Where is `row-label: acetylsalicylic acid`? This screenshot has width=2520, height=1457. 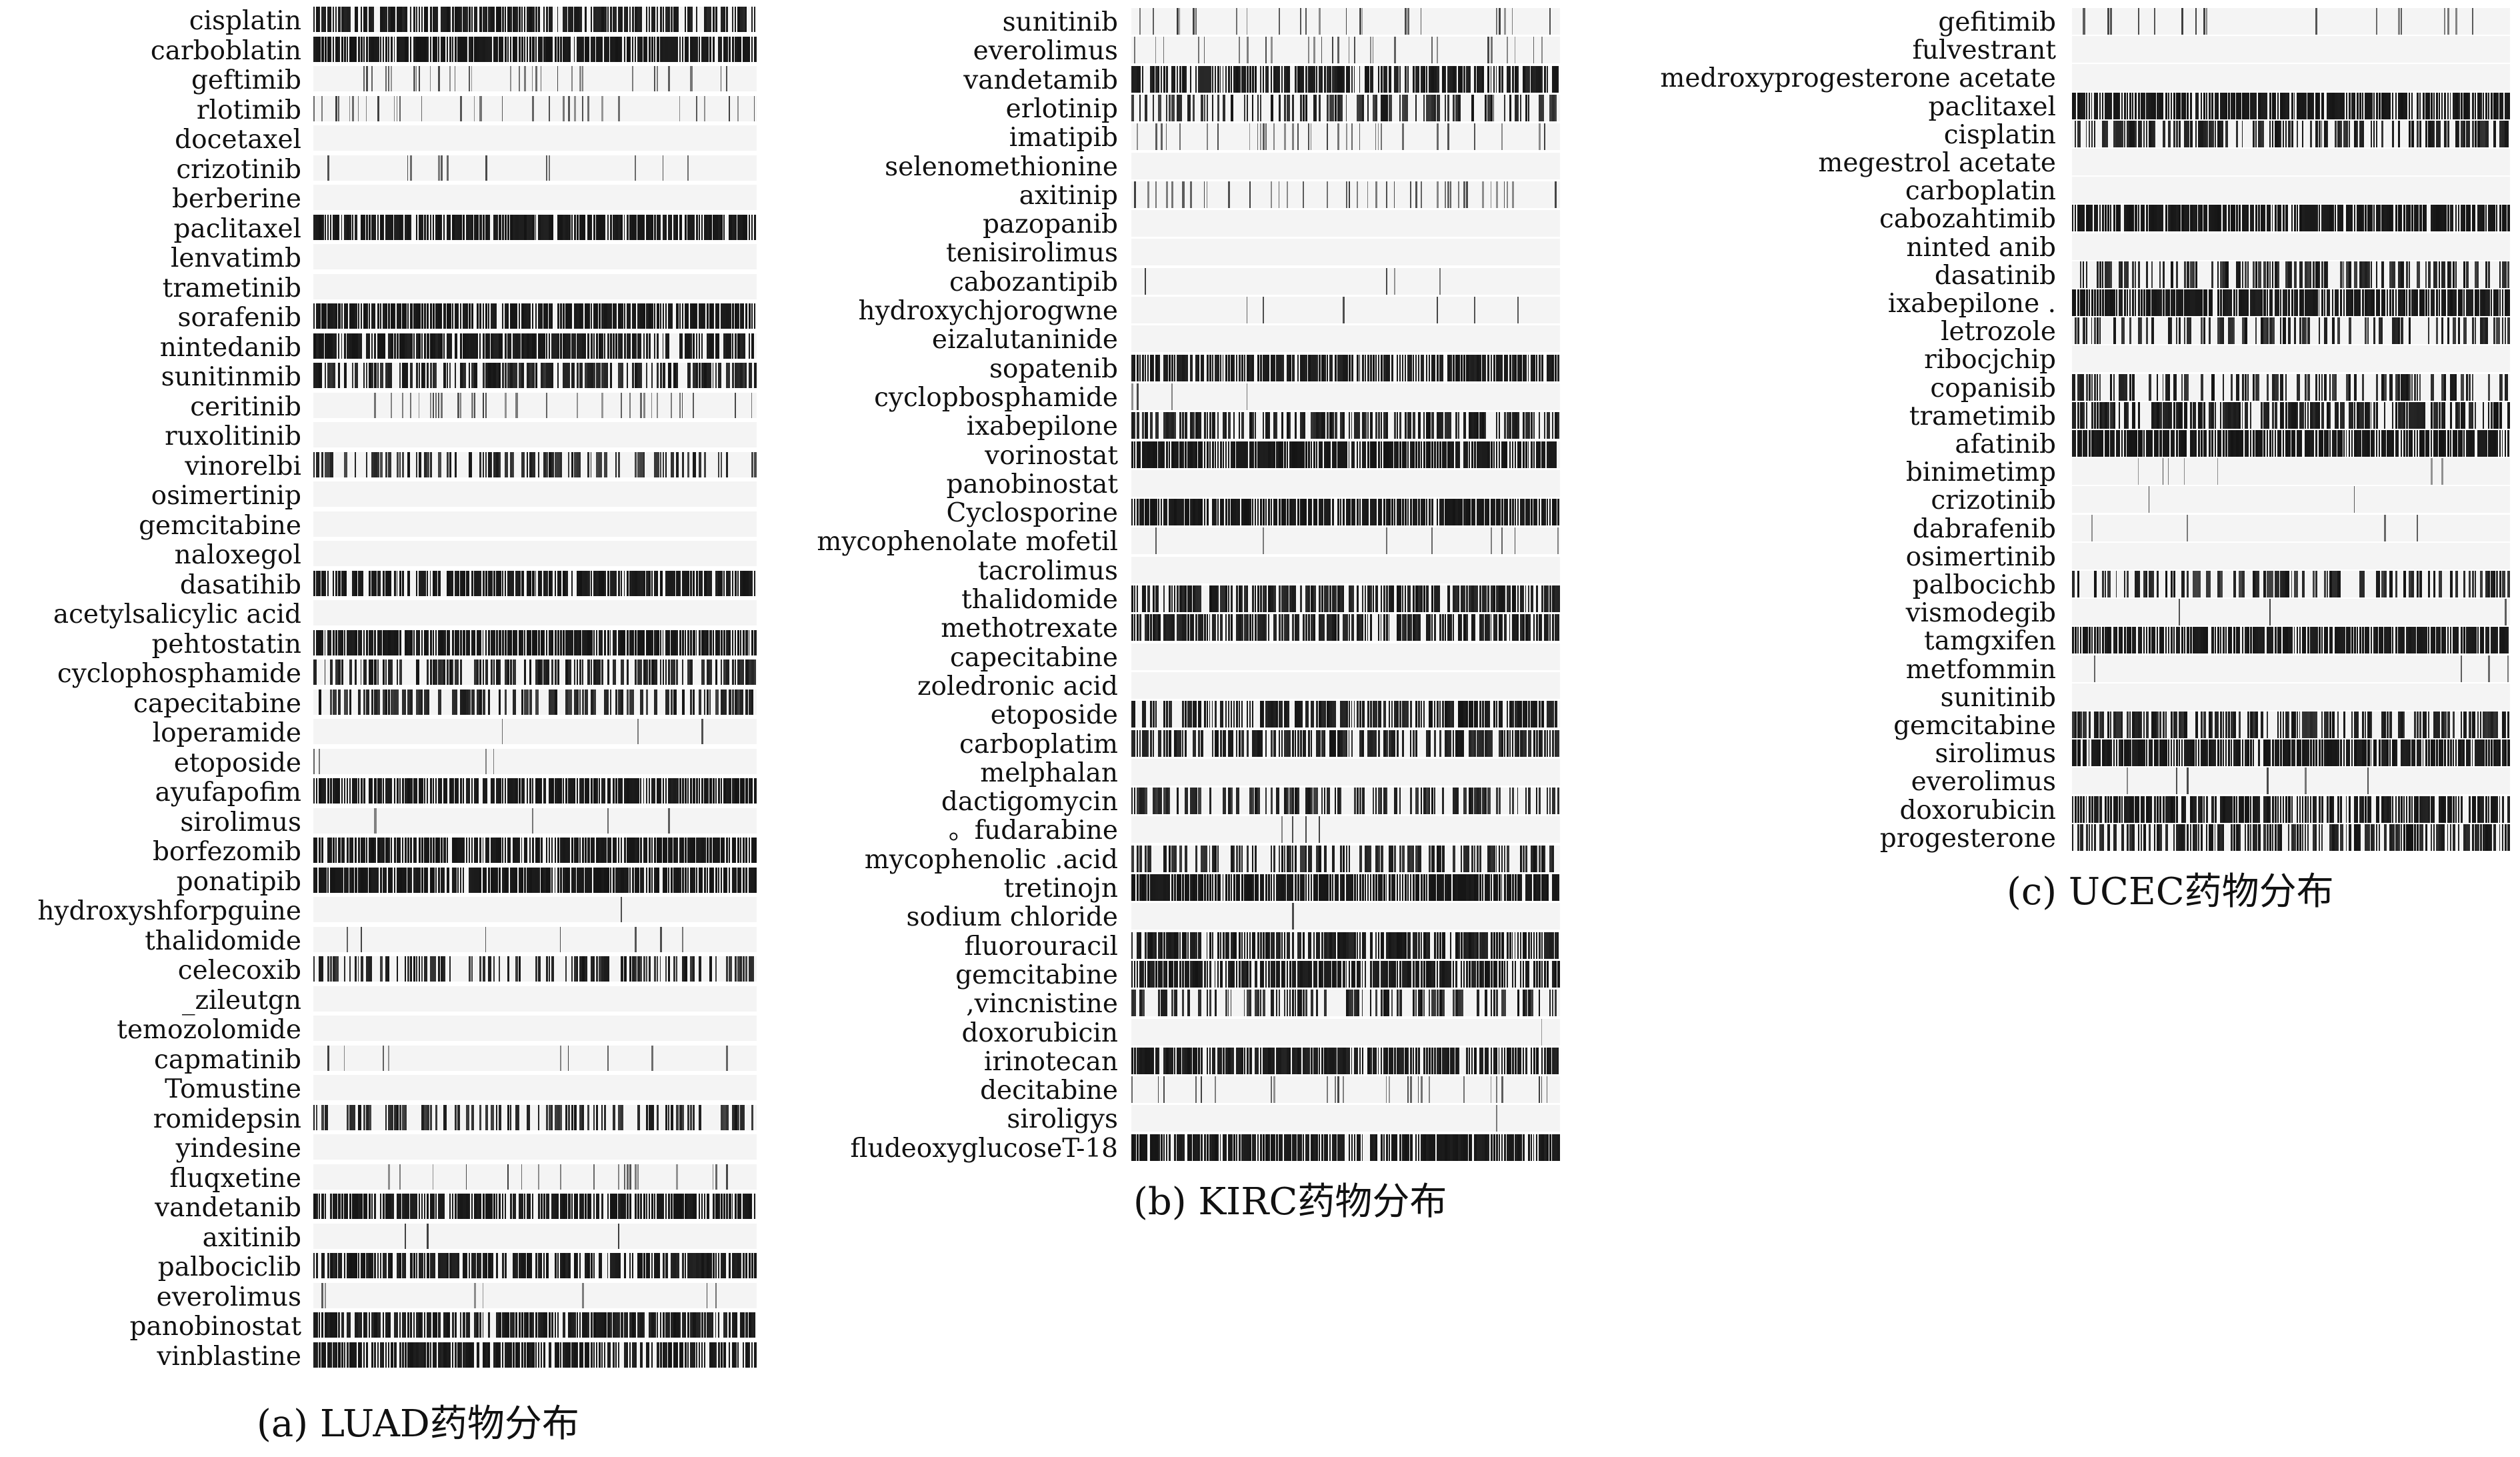 row-label: acetylsalicylic acid is located at coordinates (177, 614).